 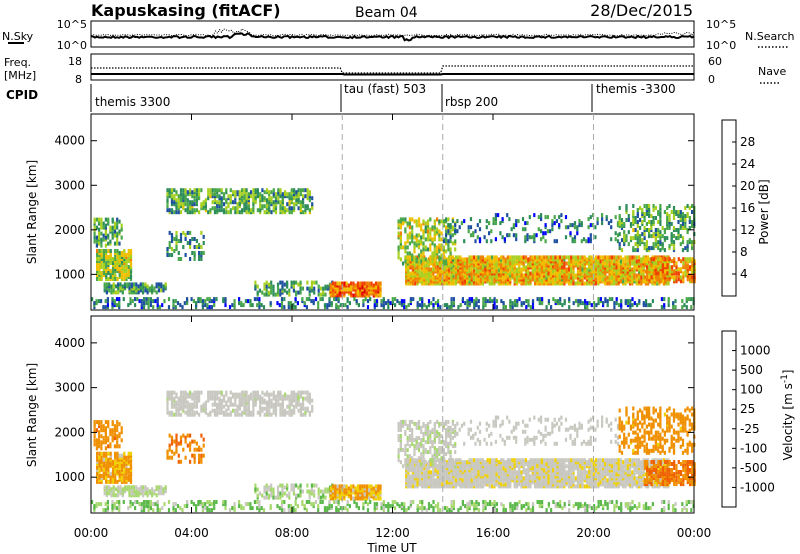 What do you see at coordinates (747, 186) in the screenshot?
I see `power-colorbar-tick-label: 20` at bounding box center [747, 186].